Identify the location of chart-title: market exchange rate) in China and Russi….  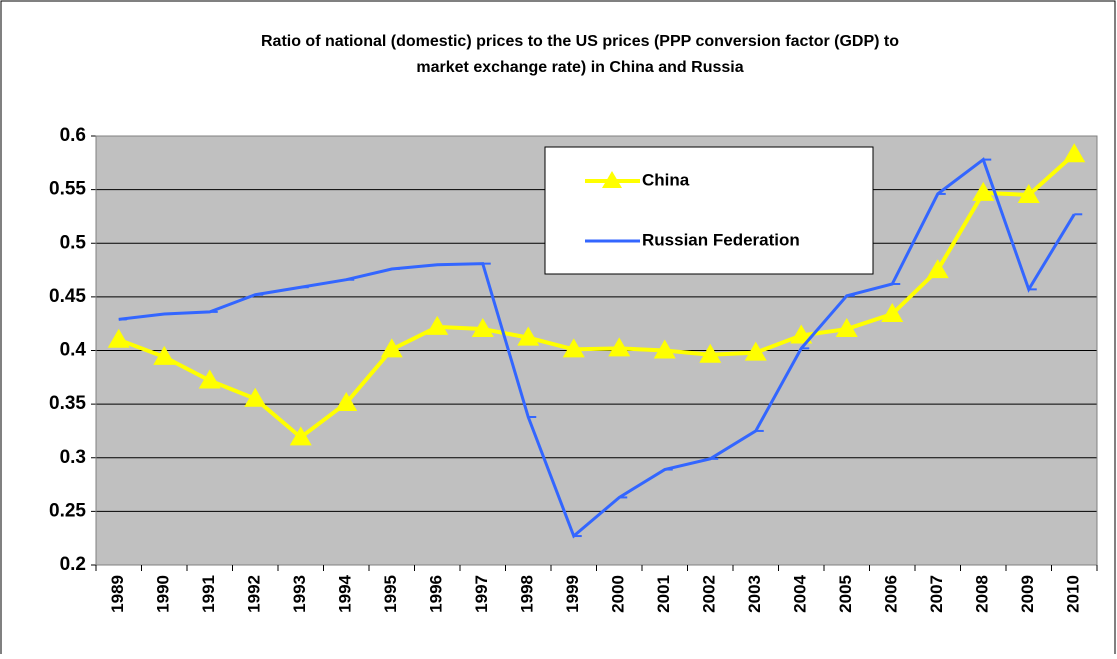
(579, 67).